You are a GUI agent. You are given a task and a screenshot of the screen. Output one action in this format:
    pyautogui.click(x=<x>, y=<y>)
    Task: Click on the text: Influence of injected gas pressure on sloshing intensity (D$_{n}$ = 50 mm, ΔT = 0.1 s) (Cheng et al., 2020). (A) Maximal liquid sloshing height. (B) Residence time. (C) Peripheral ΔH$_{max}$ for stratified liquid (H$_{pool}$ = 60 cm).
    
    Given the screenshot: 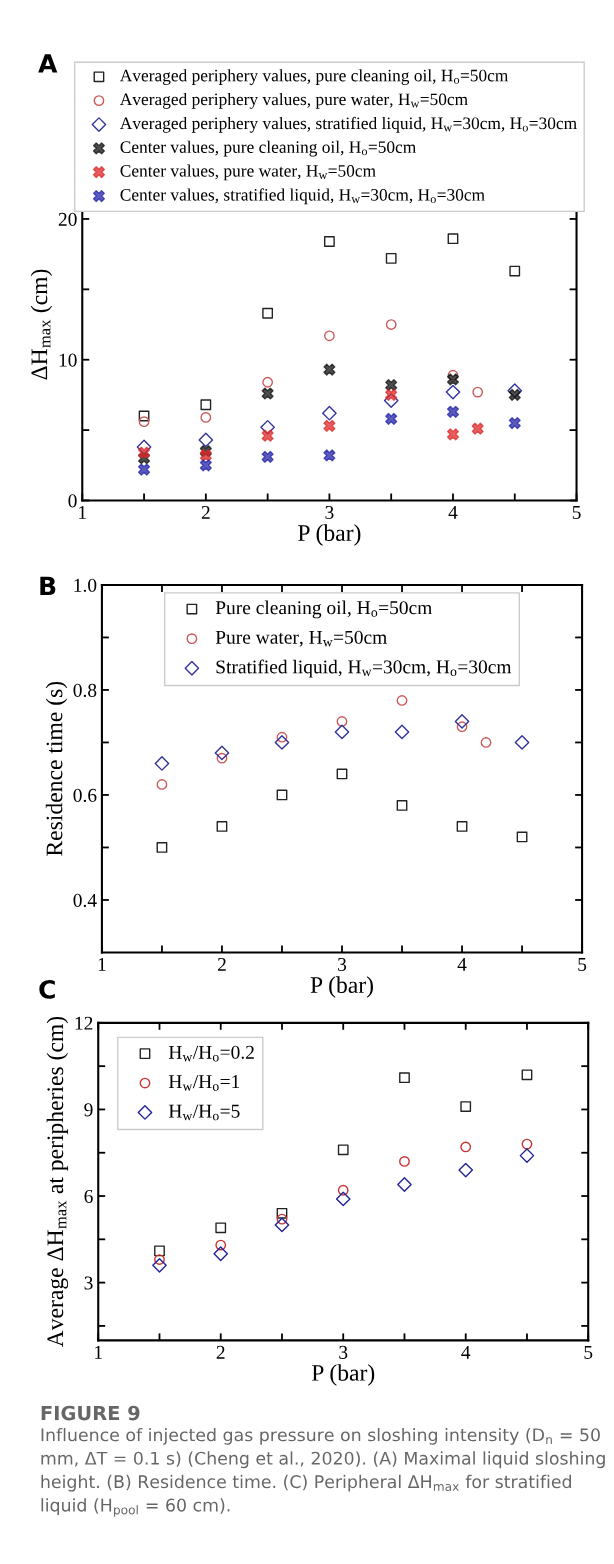 What is the action you would take?
    pyautogui.click(x=323, y=1472)
    